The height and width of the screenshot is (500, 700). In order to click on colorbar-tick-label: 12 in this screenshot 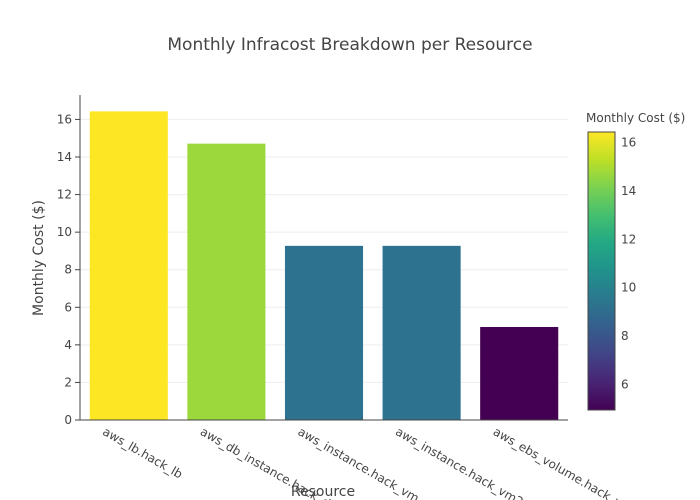, I will do `click(628, 239)`.